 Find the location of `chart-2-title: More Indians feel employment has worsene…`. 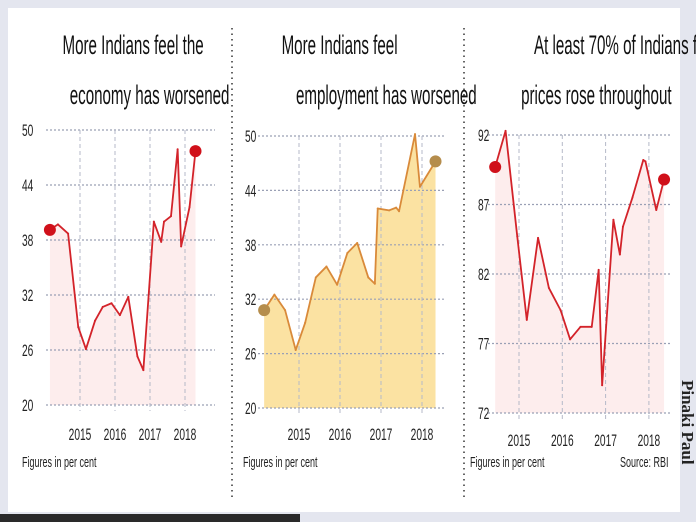

chart-2-title: More Indians feel employment has worsene… is located at coordinates (351, 70).